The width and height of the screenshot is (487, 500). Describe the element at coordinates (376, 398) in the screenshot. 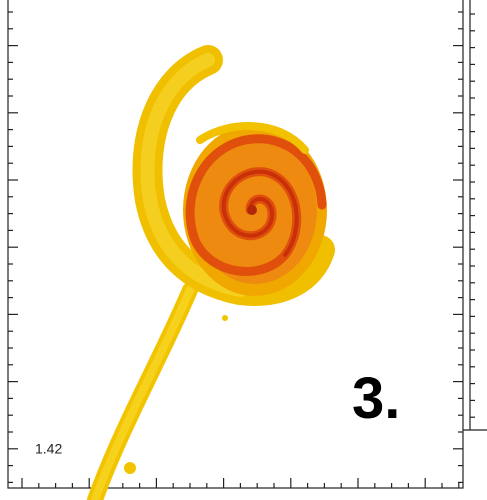

I see `panel-number: 3.` at that location.